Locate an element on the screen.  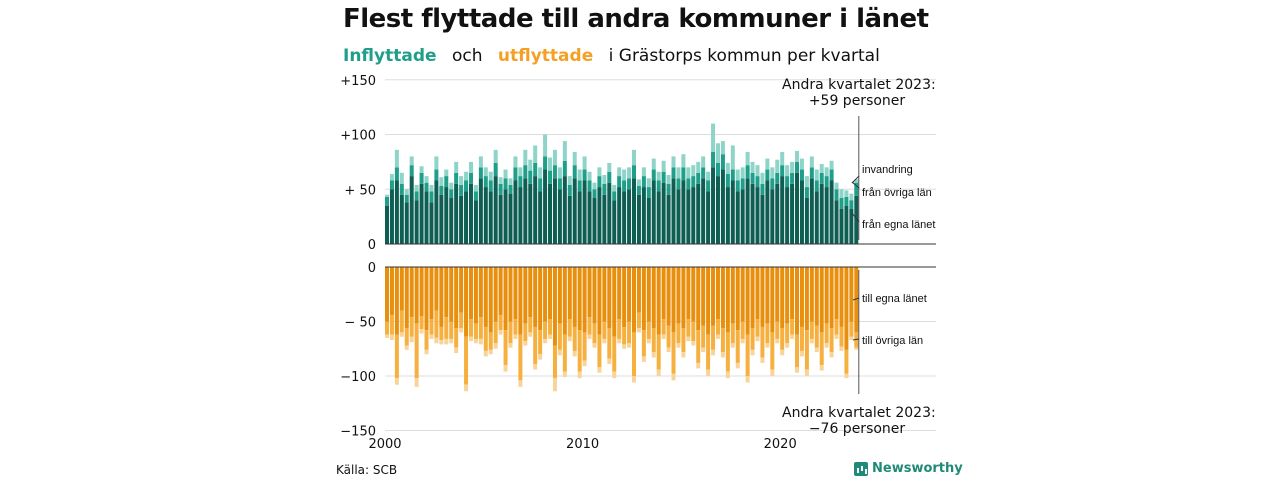
annotation-bottom-line2: −76 personer is located at coordinates (857, 429).